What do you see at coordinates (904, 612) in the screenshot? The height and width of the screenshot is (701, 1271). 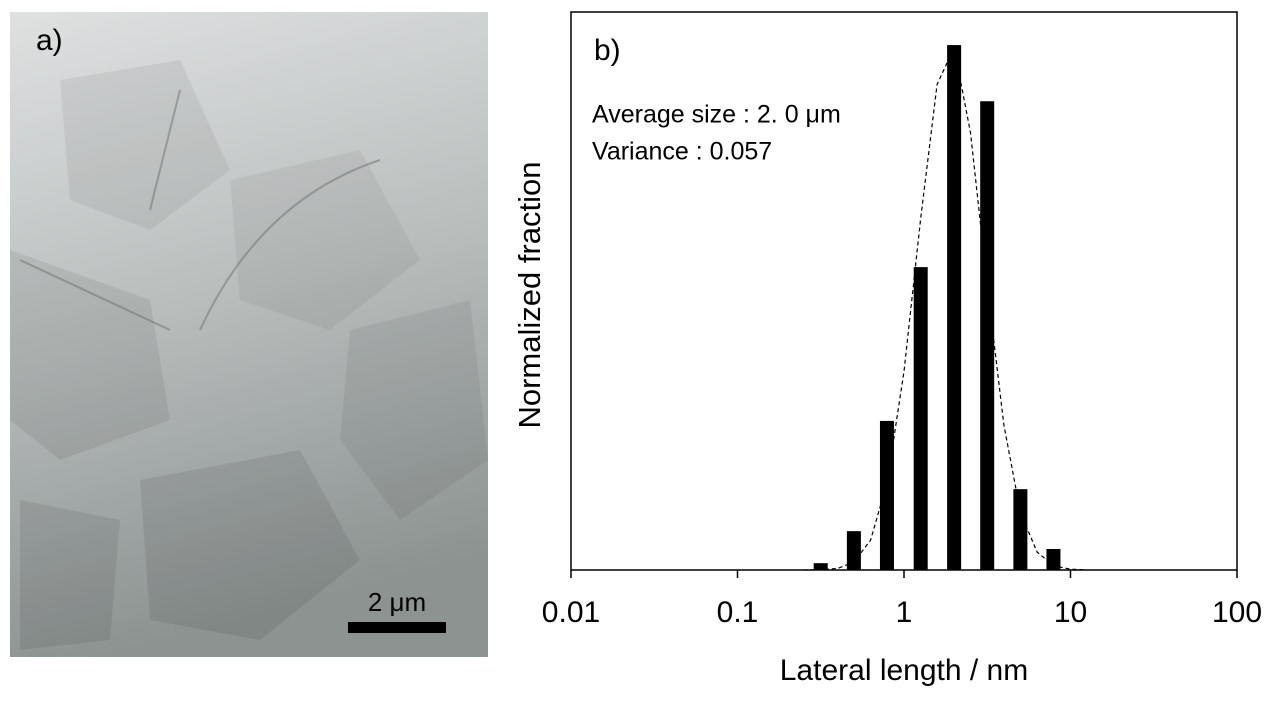 I see `x-tick-label: 1` at bounding box center [904, 612].